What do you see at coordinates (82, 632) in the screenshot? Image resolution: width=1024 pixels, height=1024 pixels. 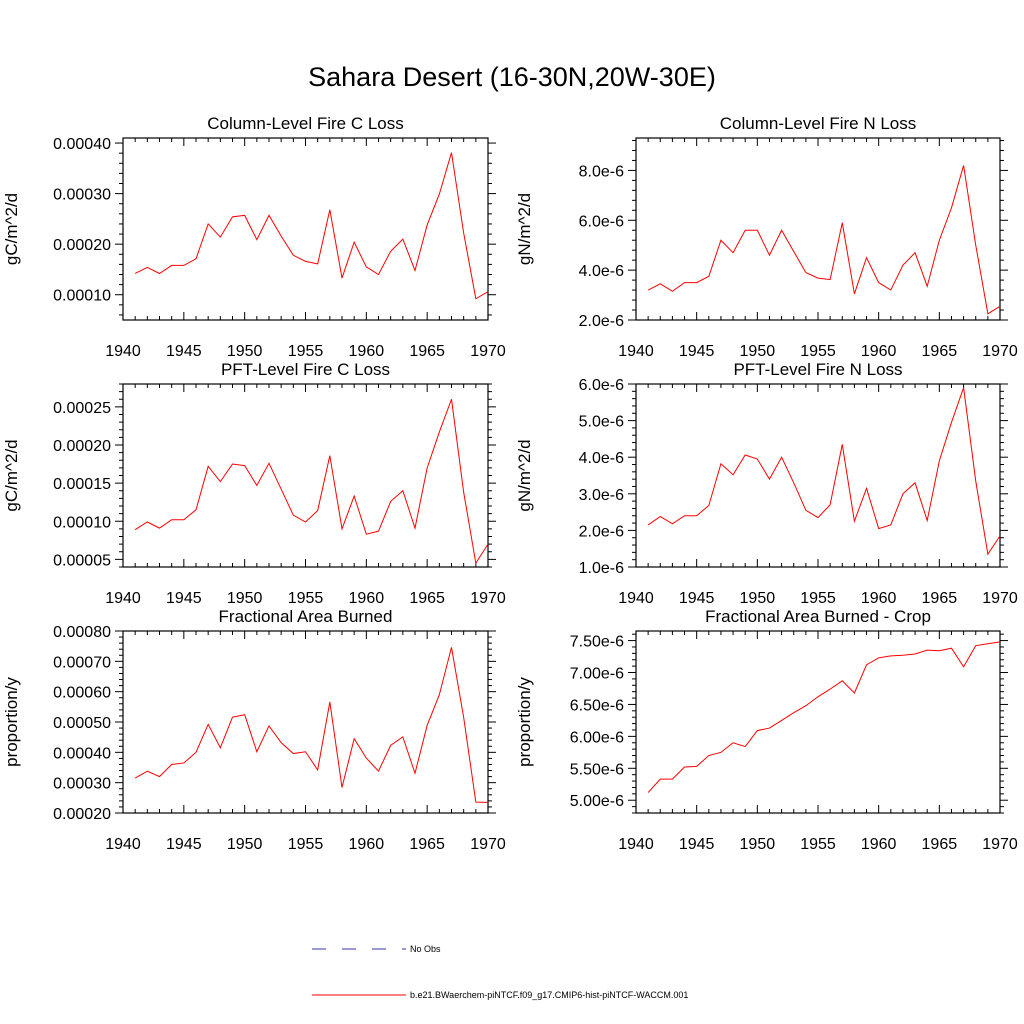 I see `y-tick-label: 0.00080` at bounding box center [82, 632].